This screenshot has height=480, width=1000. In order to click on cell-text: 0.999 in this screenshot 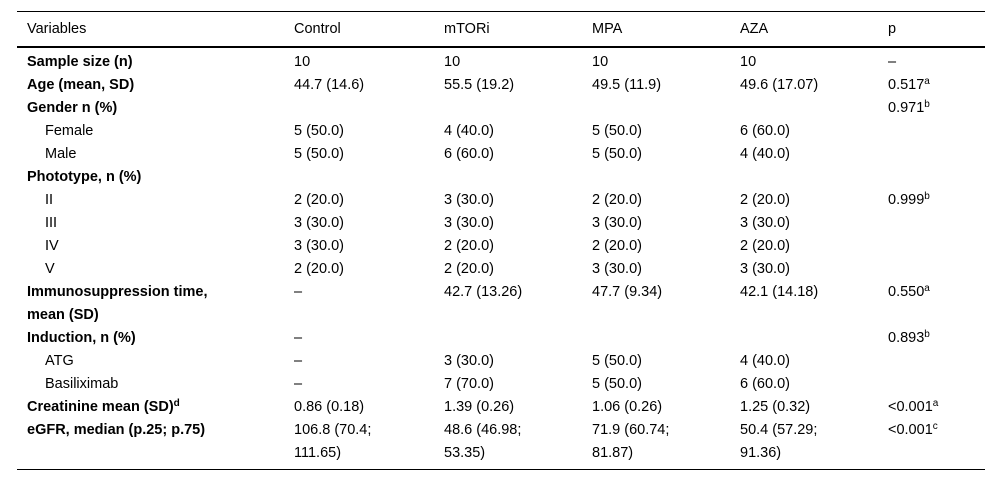, I will do `click(906, 200)`.